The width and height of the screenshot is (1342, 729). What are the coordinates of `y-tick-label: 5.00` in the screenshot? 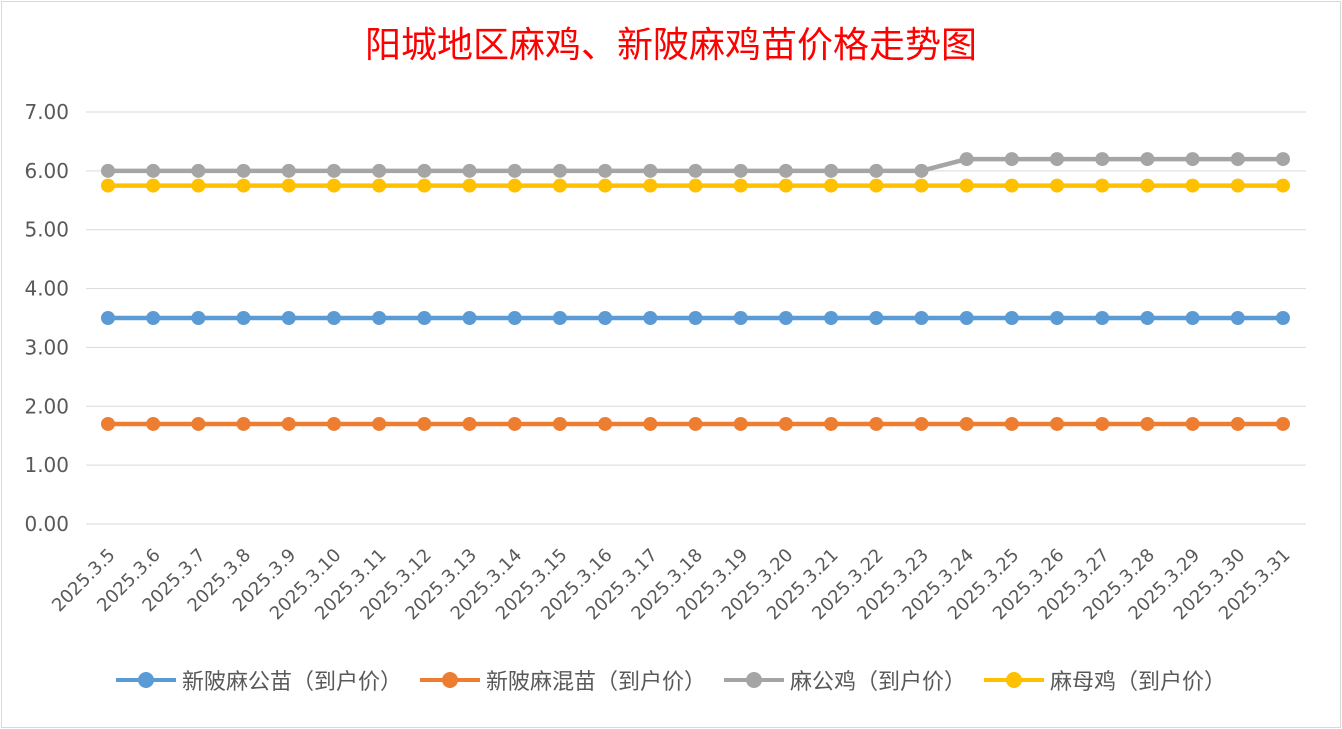 It's located at (46, 230).